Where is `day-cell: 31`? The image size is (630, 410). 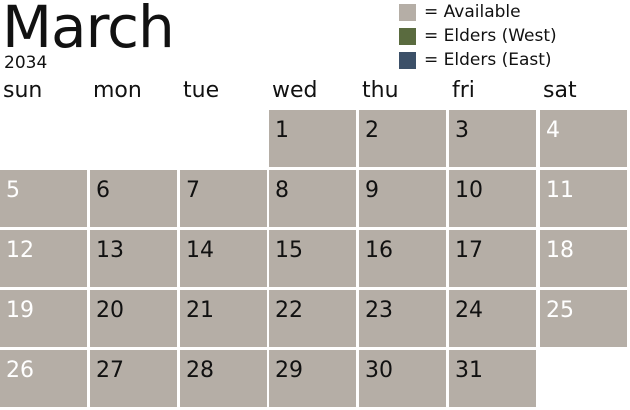 day-cell: 31 is located at coordinates (492, 378).